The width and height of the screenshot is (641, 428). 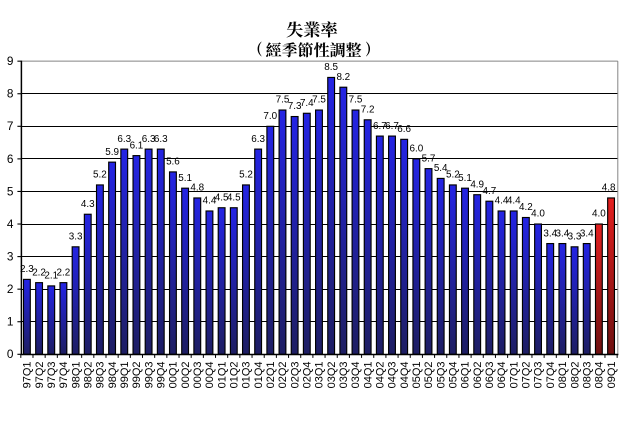 I want to click on svg-text: 01Q2, so click(x=234, y=374).